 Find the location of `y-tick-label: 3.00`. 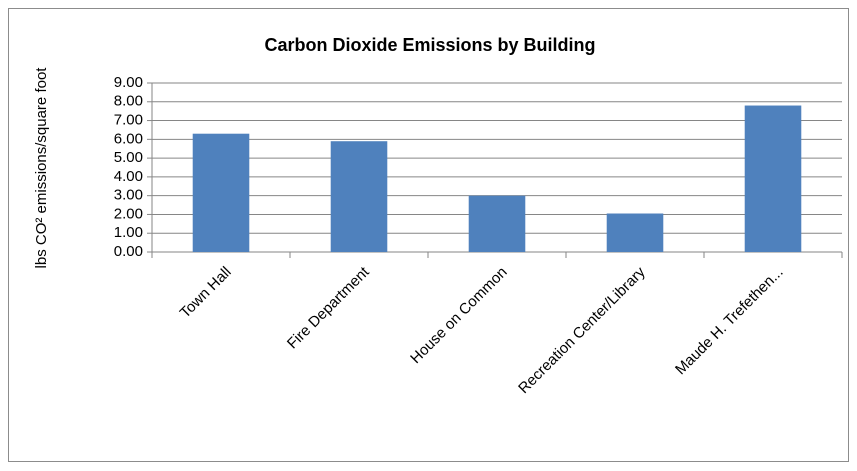

y-tick-label: 3.00 is located at coordinates (128, 195).